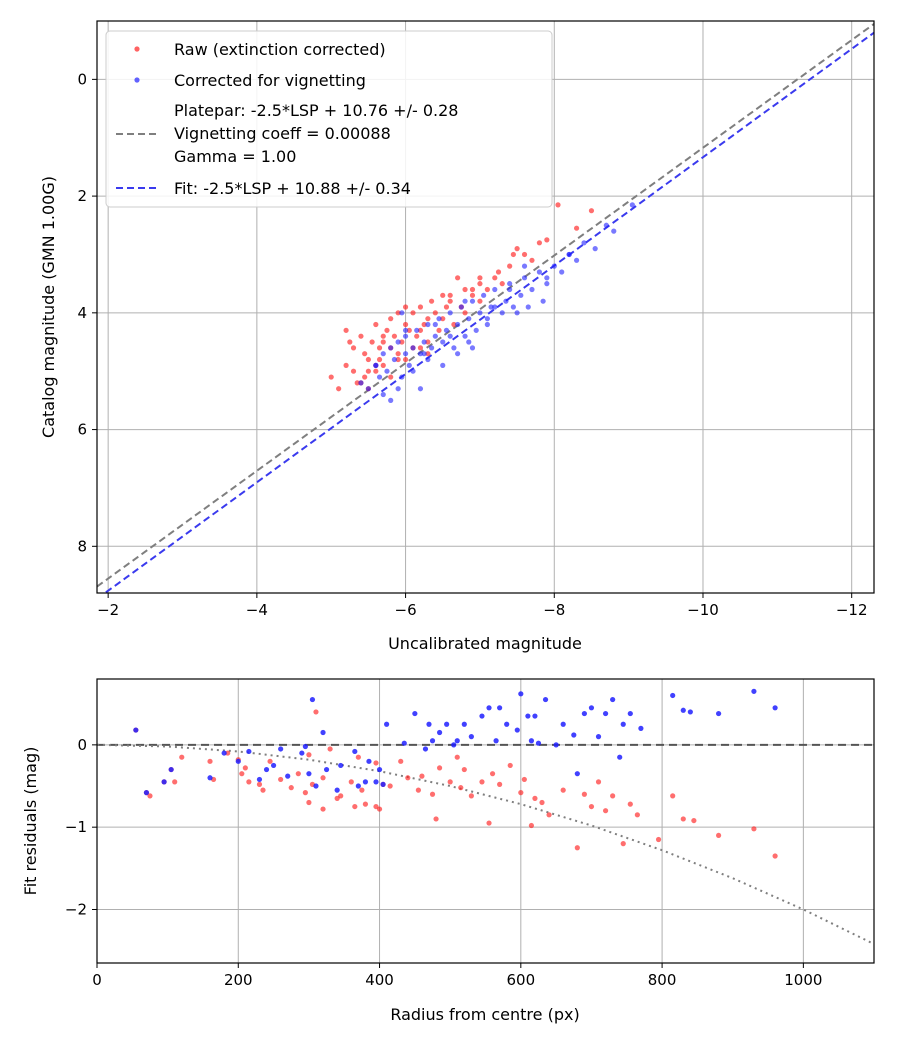 Image resolution: width=900 pixels, height=1050 pixels. What do you see at coordinates (292, 188) in the screenshot?
I see `legend-fit-label: Fit: -2.5*LSP + 10.88 +/- 0.34` at bounding box center [292, 188].